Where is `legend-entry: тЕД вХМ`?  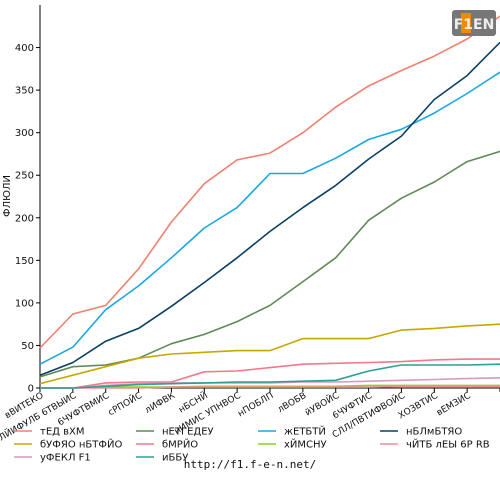 legend-entry: тЕД вХМ is located at coordinates (62, 432).